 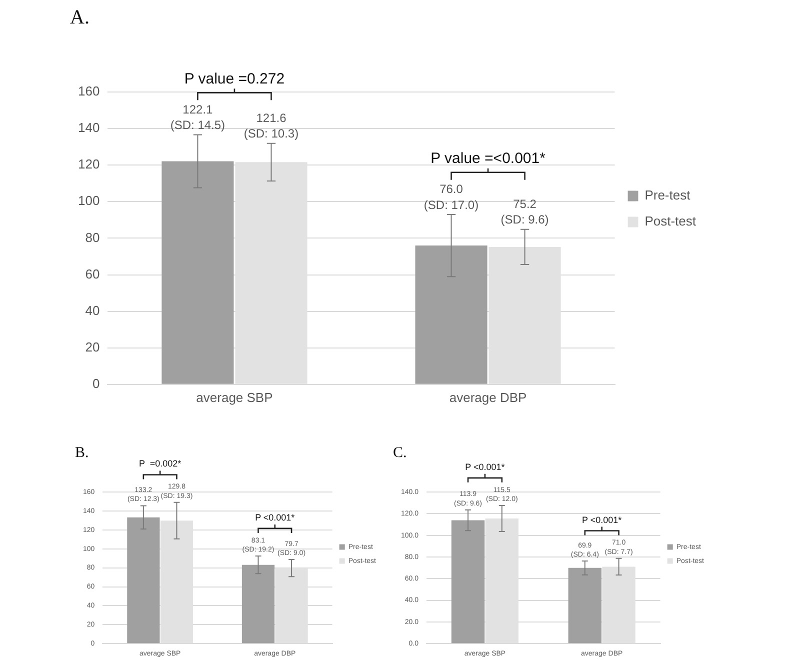 What do you see at coordinates (92, 237) in the screenshot?
I see `y-tick-label: 80` at bounding box center [92, 237].